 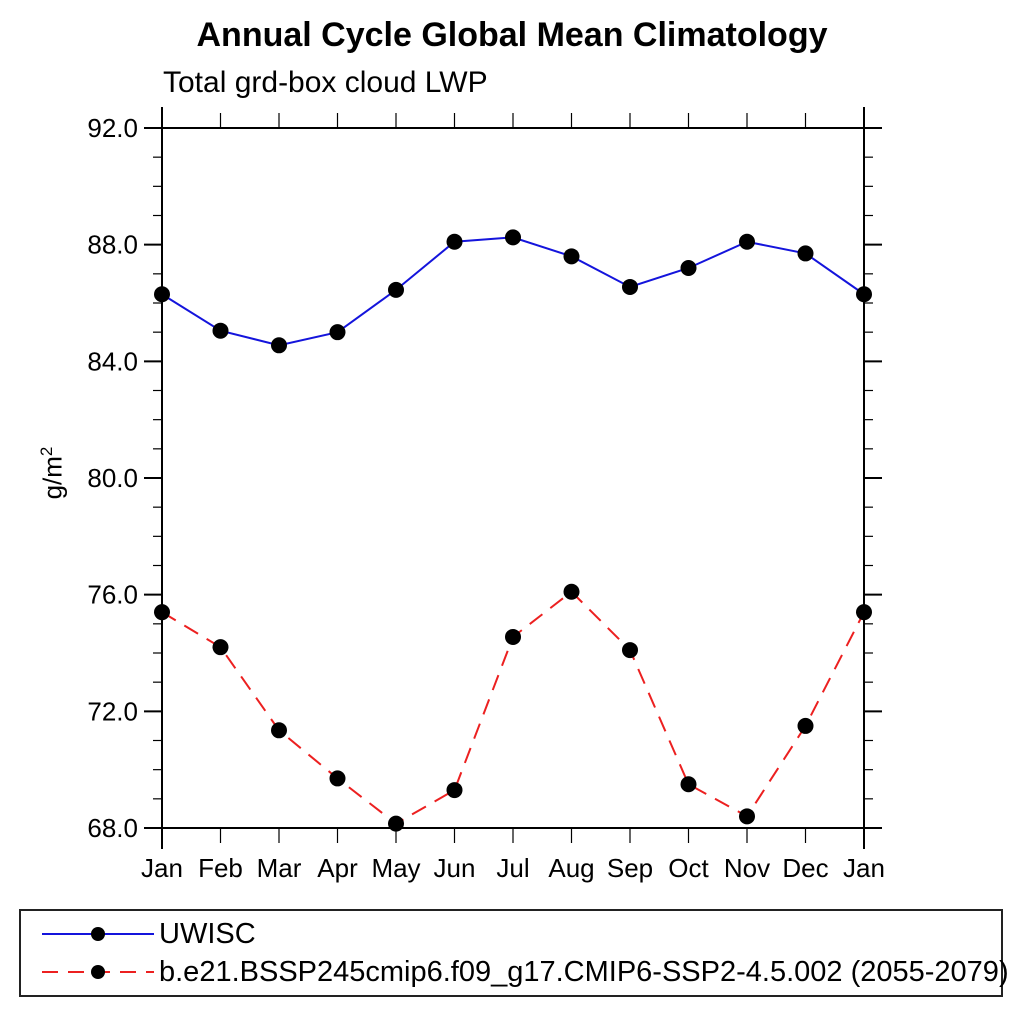 What do you see at coordinates (630, 868) in the screenshot?
I see `x-tick-label: Sep` at bounding box center [630, 868].